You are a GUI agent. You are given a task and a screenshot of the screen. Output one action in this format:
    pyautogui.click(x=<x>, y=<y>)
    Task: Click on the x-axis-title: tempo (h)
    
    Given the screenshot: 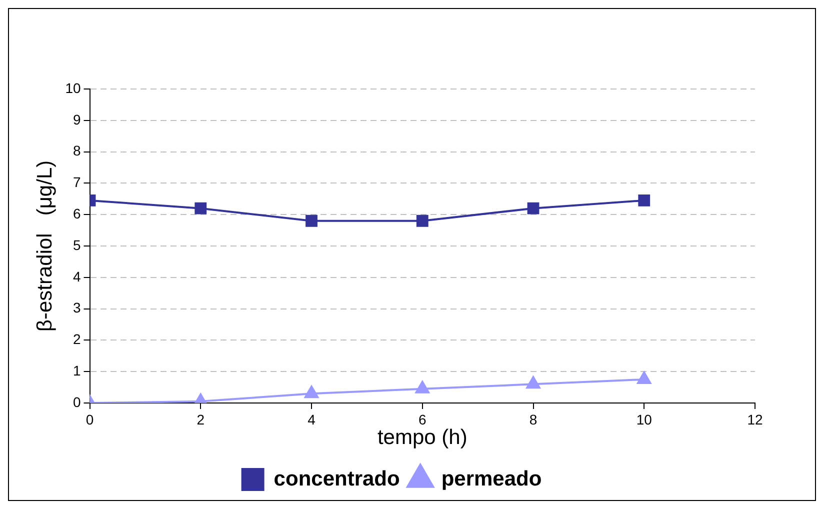 What is the action you would take?
    pyautogui.click(x=422, y=438)
    